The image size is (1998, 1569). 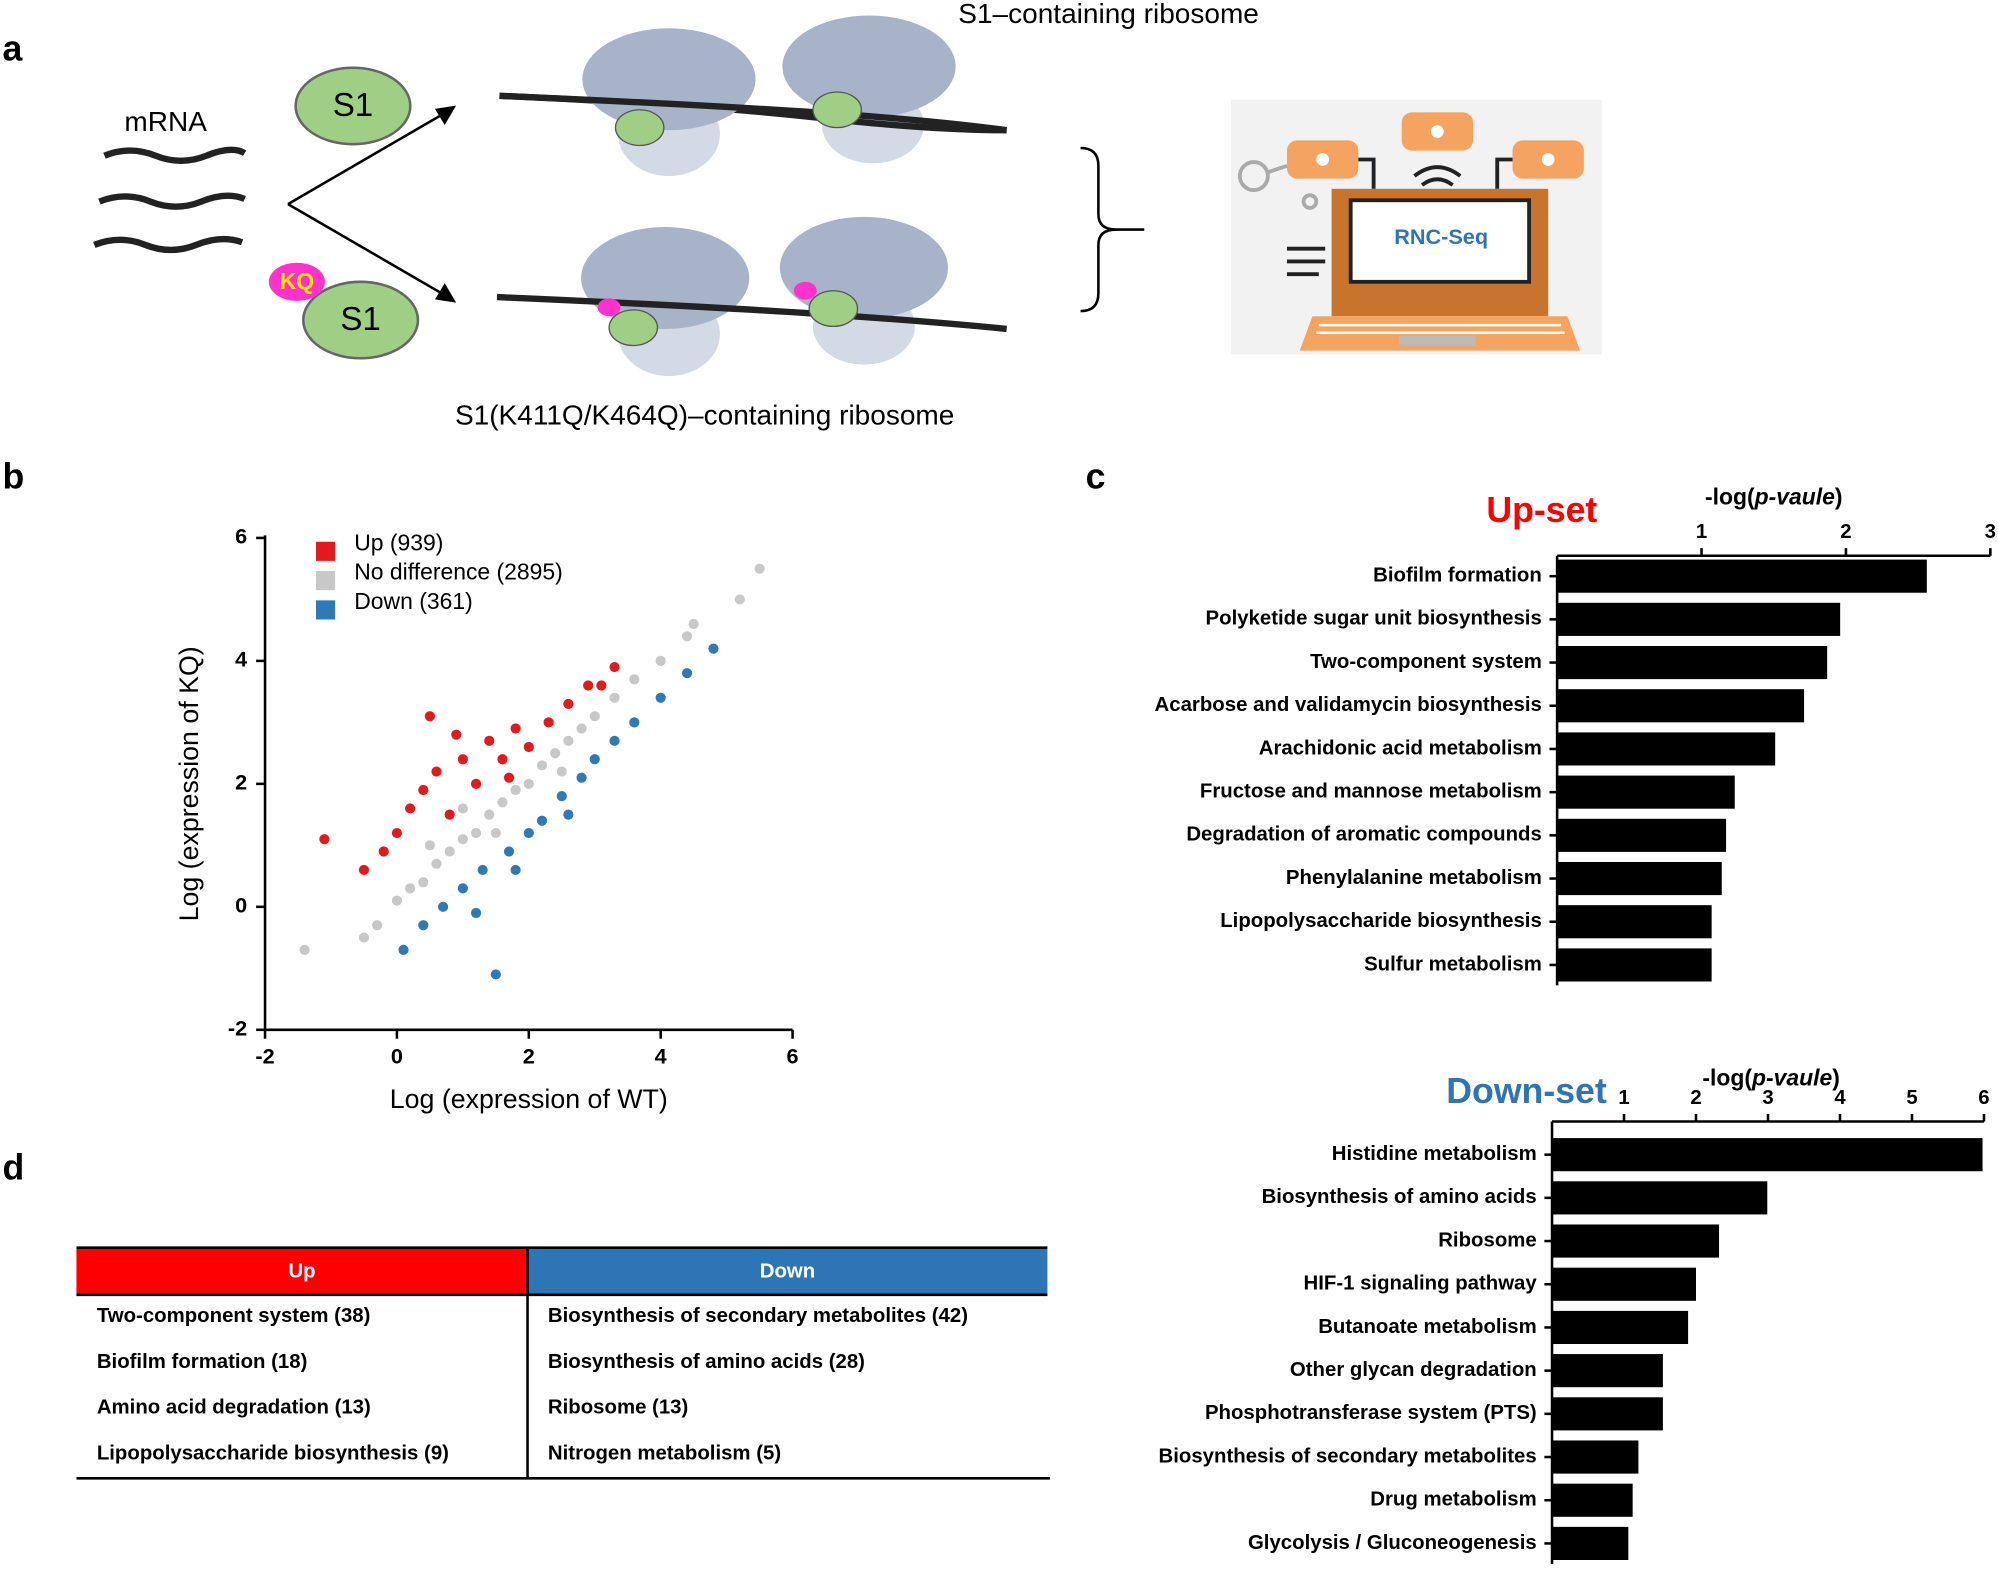 I want to click on x-tick-label: 4, so click(x=661, y=1056).